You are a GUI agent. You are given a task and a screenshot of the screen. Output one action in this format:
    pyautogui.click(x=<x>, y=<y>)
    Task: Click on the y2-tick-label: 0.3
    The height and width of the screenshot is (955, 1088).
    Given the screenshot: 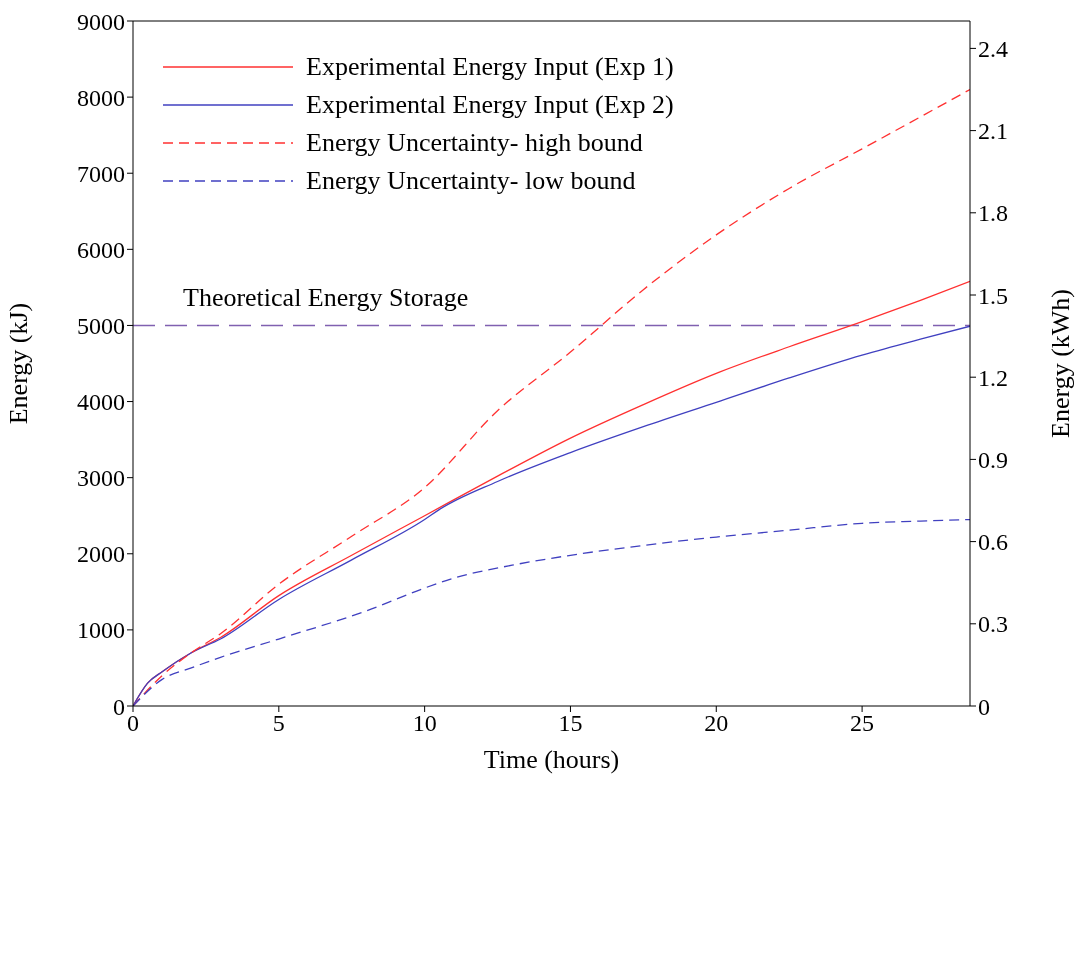 What is the action you would take?
    pyautogui.click(x=993, y=624)
    